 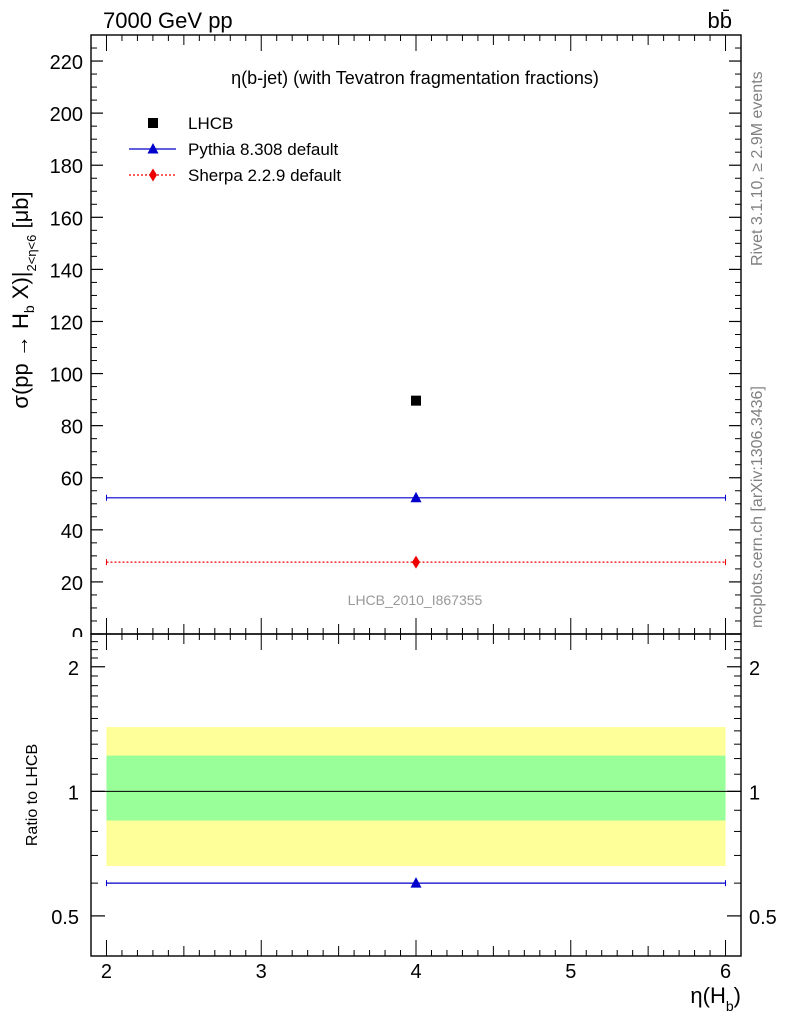 What do you see at coordinates (66, 115) in the screenshot?
I see `main-y-tick-label: 200` at bounding box center [66, 115].